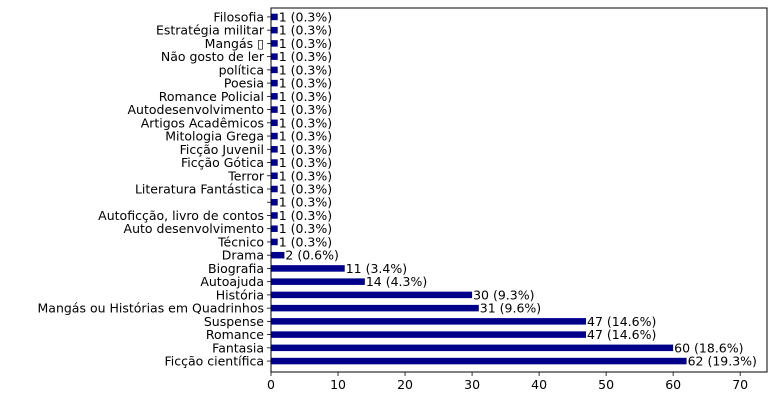 This screenshot has width=777, height=413. What do you see at coordinates (740, 384) in the screenshot?
I see `x-tick-label: 70` at bounding box center [740, 384].